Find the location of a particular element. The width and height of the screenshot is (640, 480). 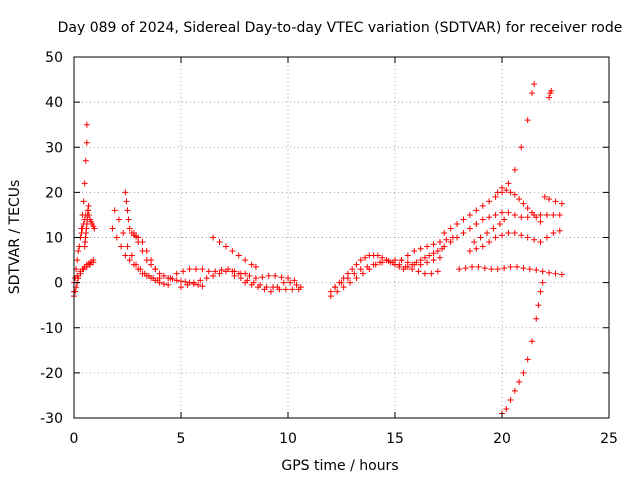

y-tick-label: 0 is located at coordinates (58, 284).